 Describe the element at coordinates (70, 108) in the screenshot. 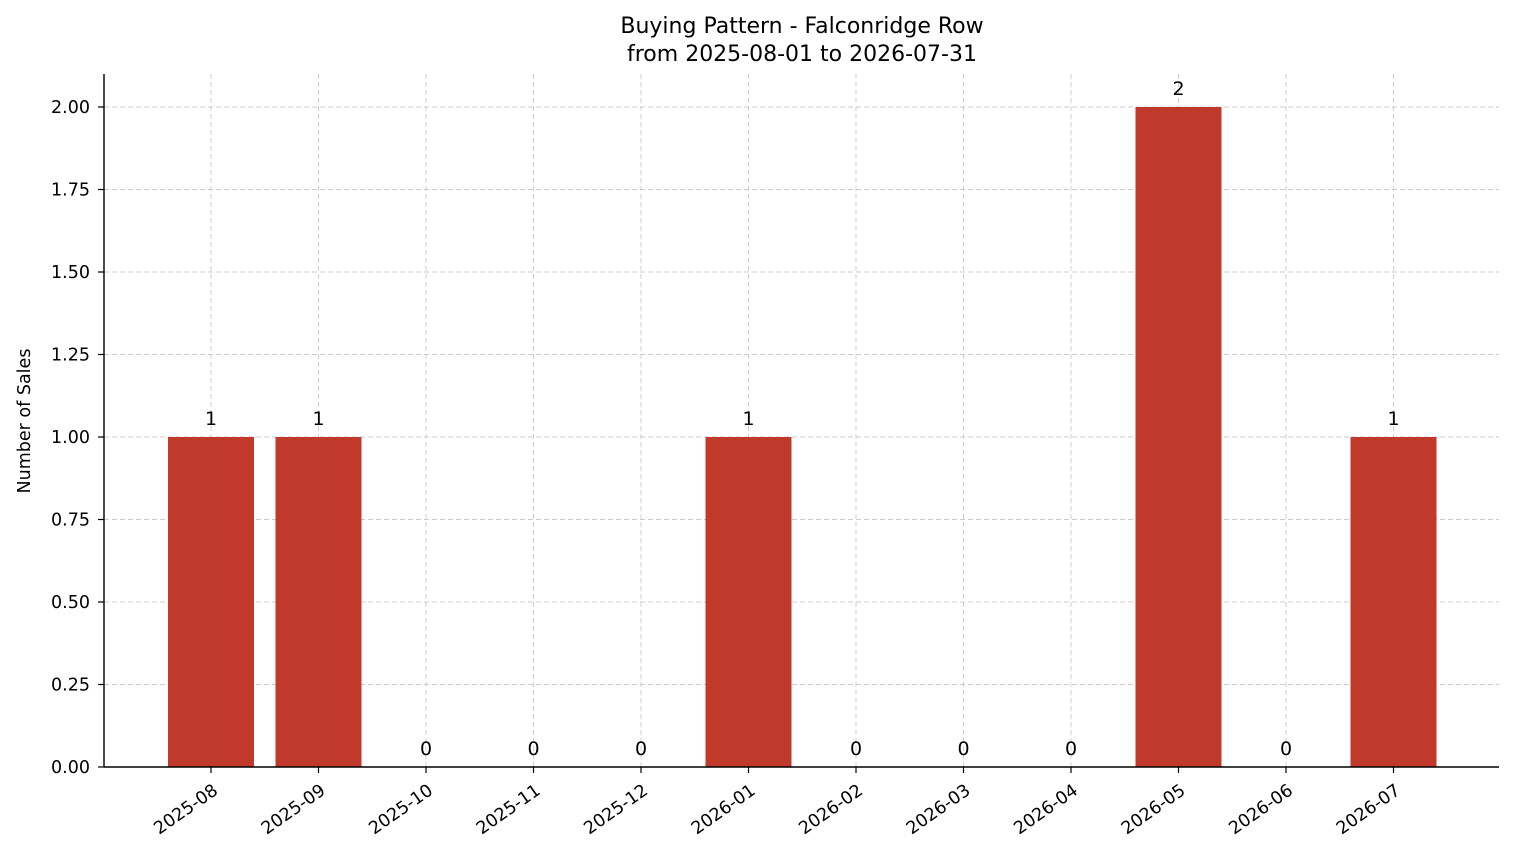

I see `y-tick-label: 2.00` at that location.